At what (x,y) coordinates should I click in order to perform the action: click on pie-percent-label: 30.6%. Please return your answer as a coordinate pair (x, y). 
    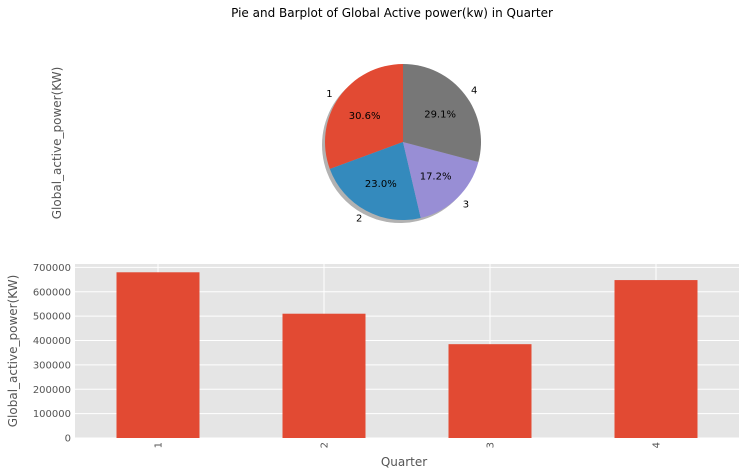
    Looking at the image, I should click on (365, 116).